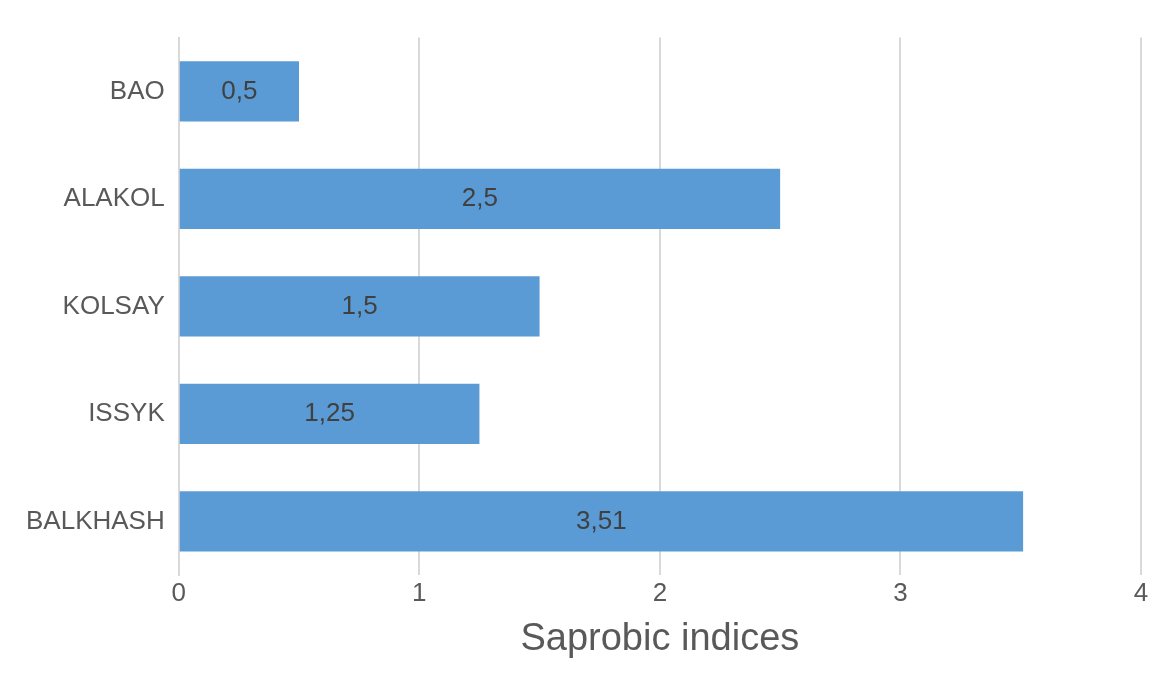 The height and width of the screenshot is (674, 1163). I want to click on x-tick-label: 1, so click(419, 591).